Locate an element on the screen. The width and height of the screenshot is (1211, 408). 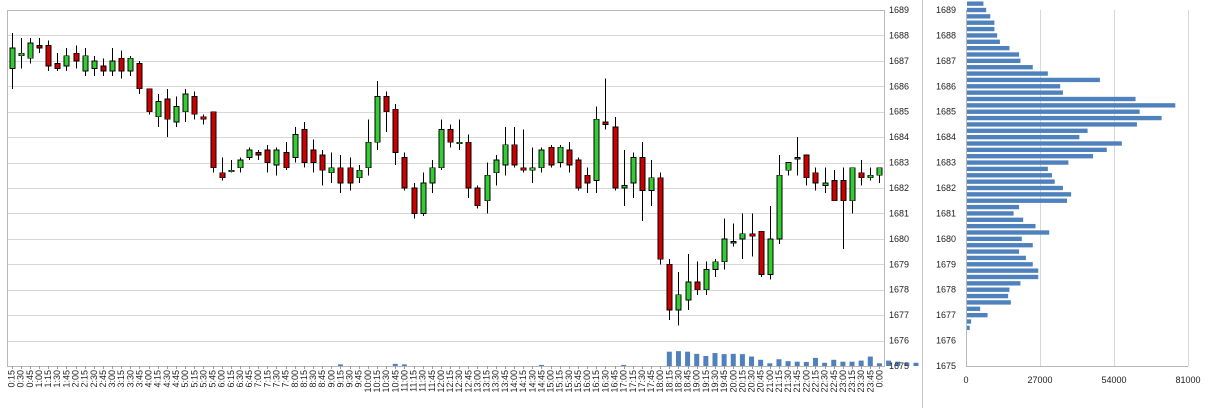
time-tick-label: 4:00 is located at coordinates (149, 379).